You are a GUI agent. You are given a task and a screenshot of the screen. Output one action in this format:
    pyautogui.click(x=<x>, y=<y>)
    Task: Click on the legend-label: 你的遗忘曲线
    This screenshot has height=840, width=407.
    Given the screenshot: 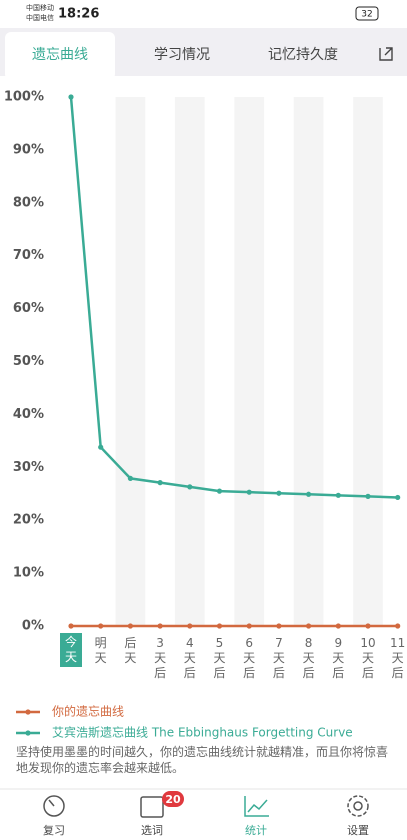 What is the action you would take?
    pyautogui.click(x=88, y=711)
    